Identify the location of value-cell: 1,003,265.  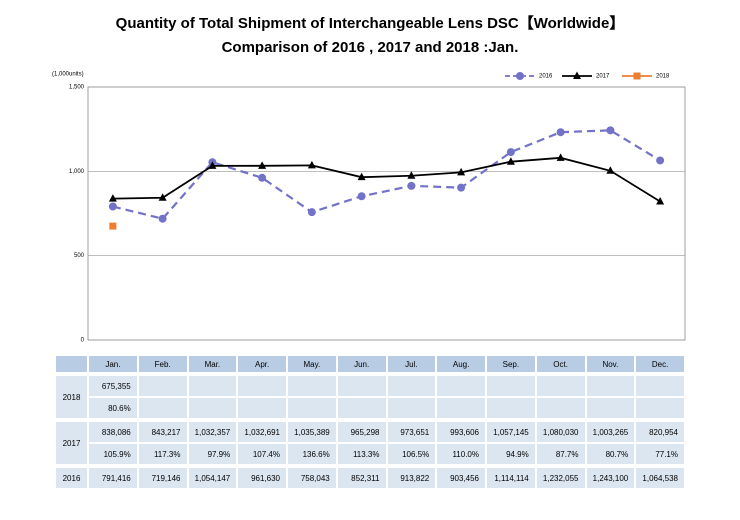
(610, 432).